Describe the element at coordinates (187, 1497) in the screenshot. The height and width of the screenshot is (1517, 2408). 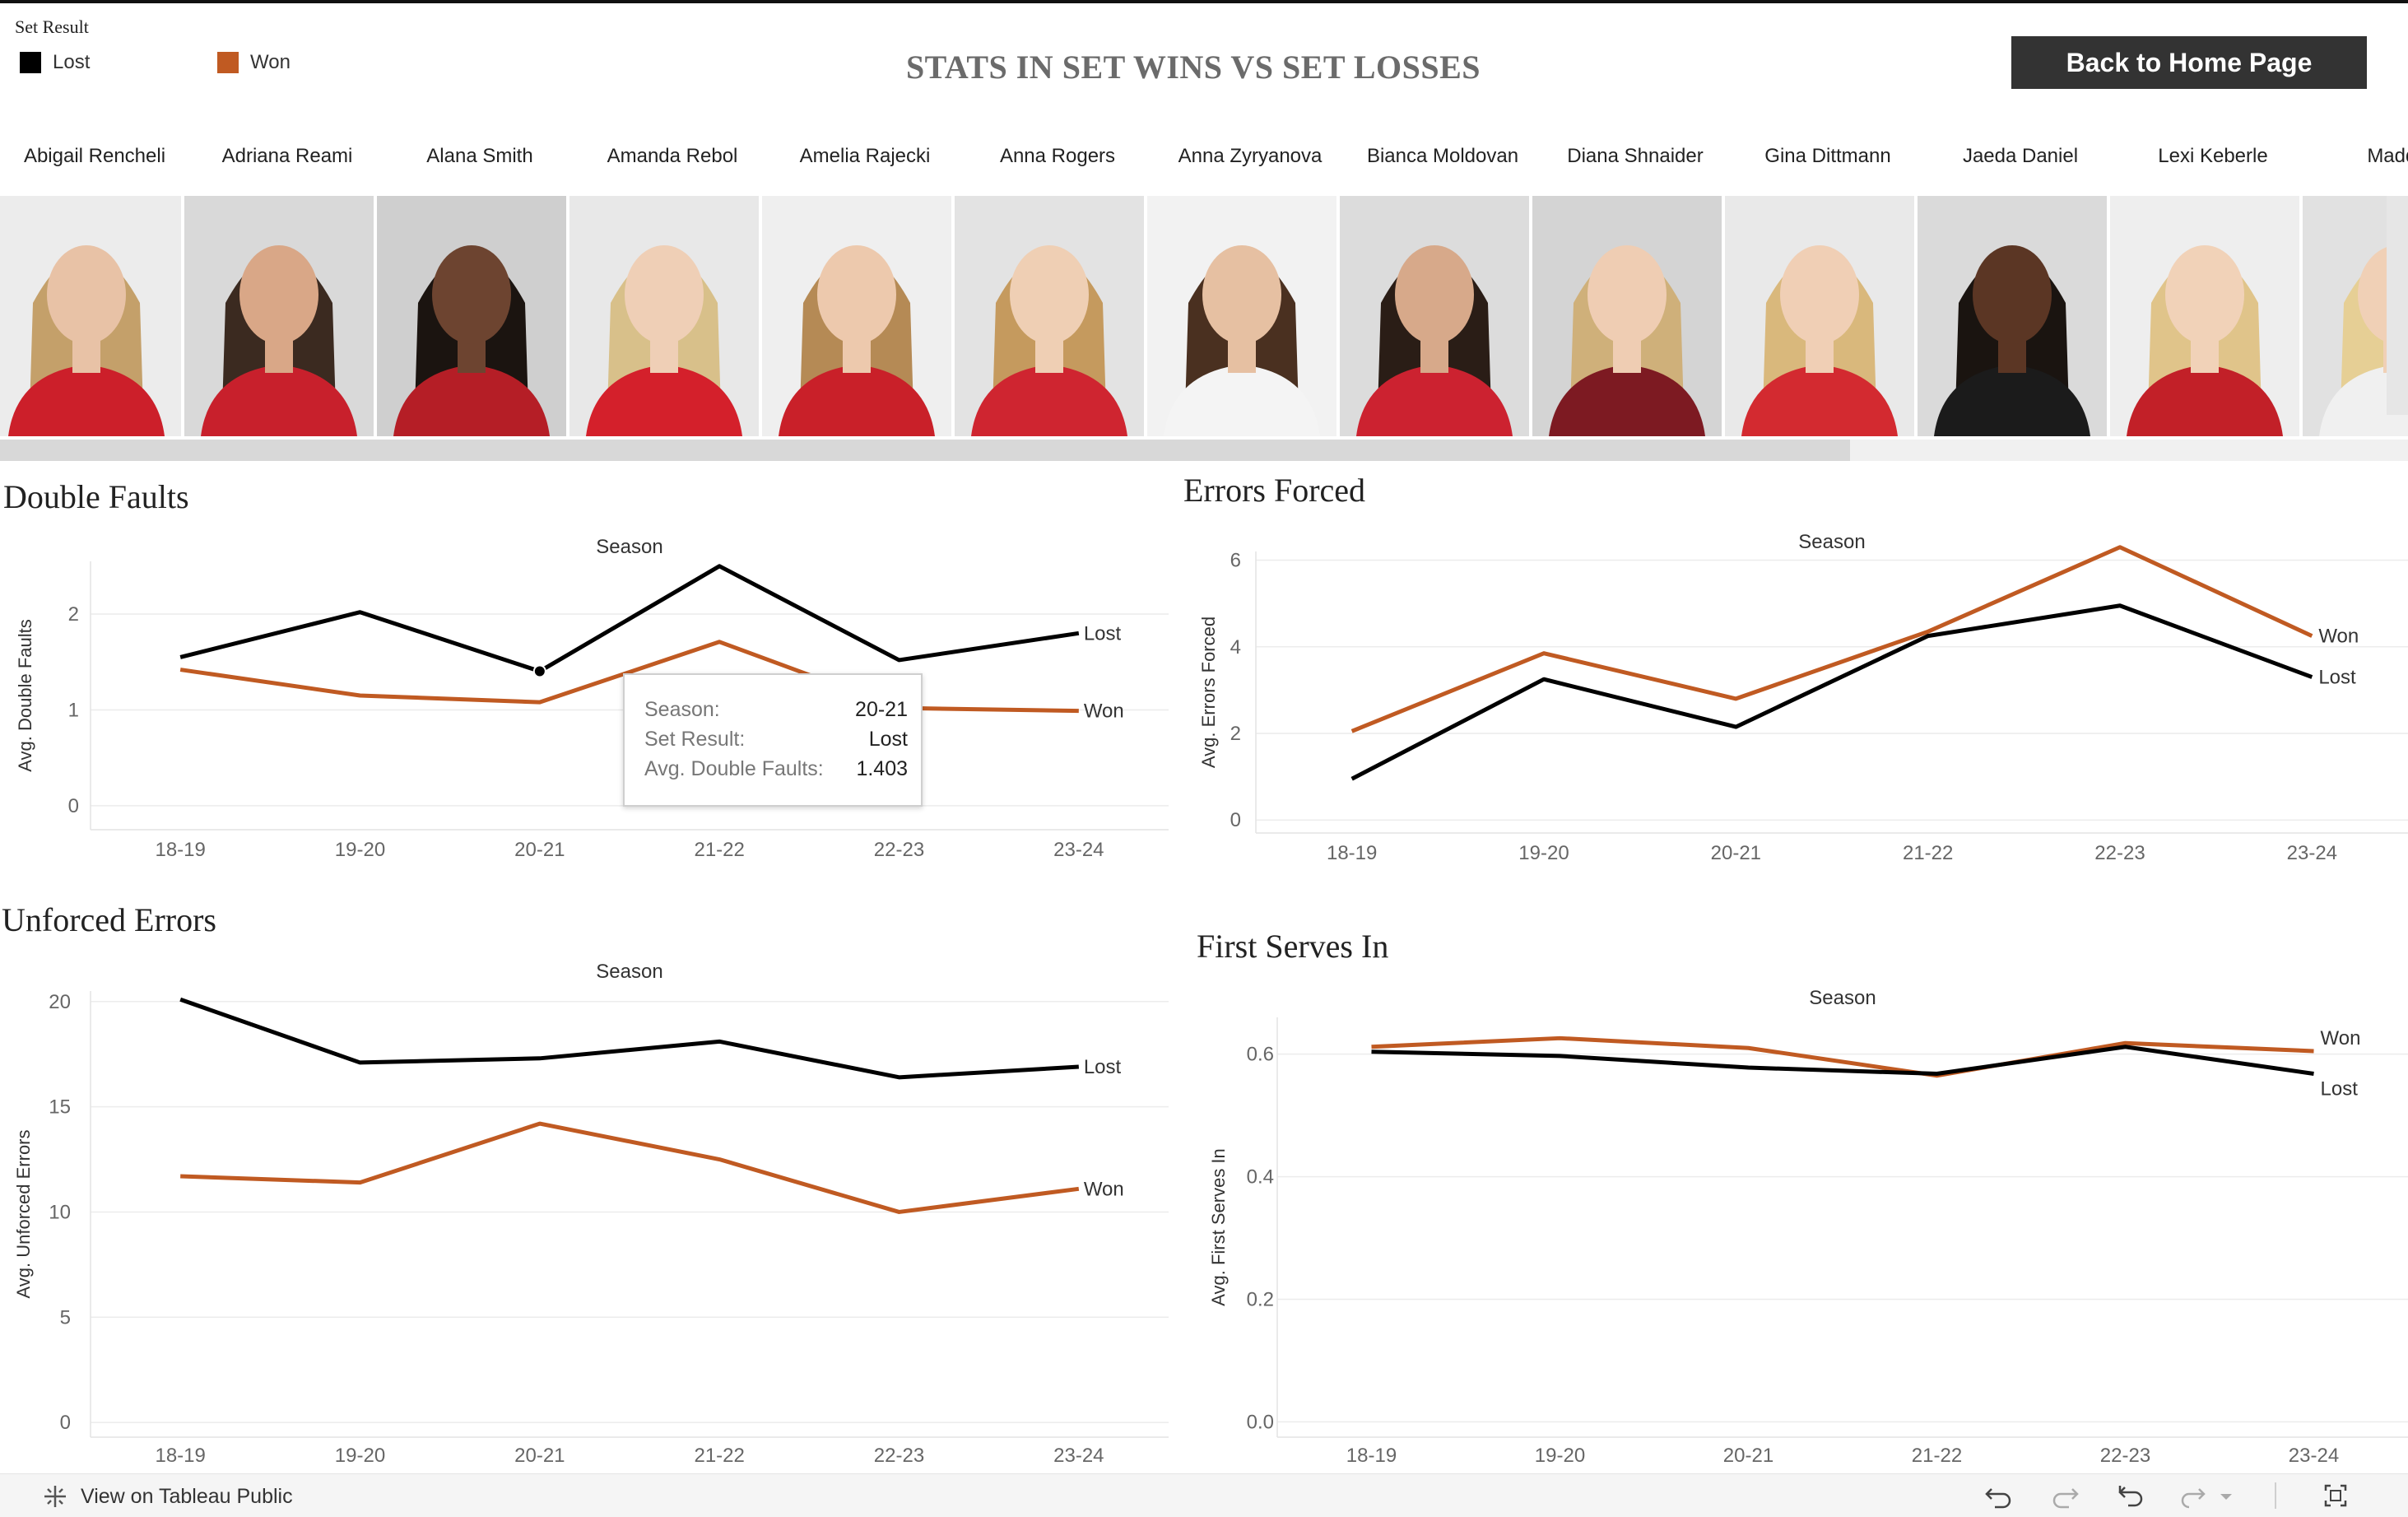
I see `view-on-tableau-public-label: View on Tableau Public` at that location.